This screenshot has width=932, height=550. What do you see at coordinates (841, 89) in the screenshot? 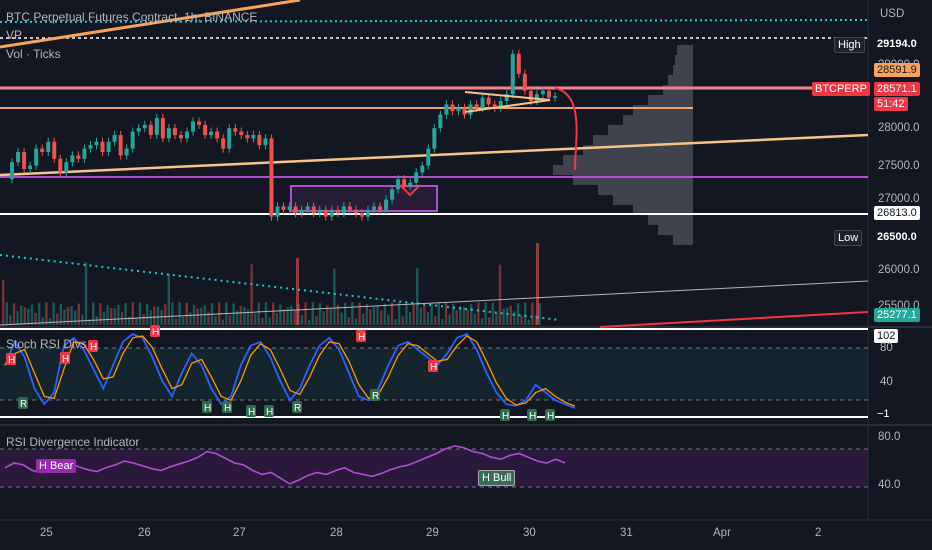
I see `symbol-tag: BTCPERP` at bounding box center [841, 89].